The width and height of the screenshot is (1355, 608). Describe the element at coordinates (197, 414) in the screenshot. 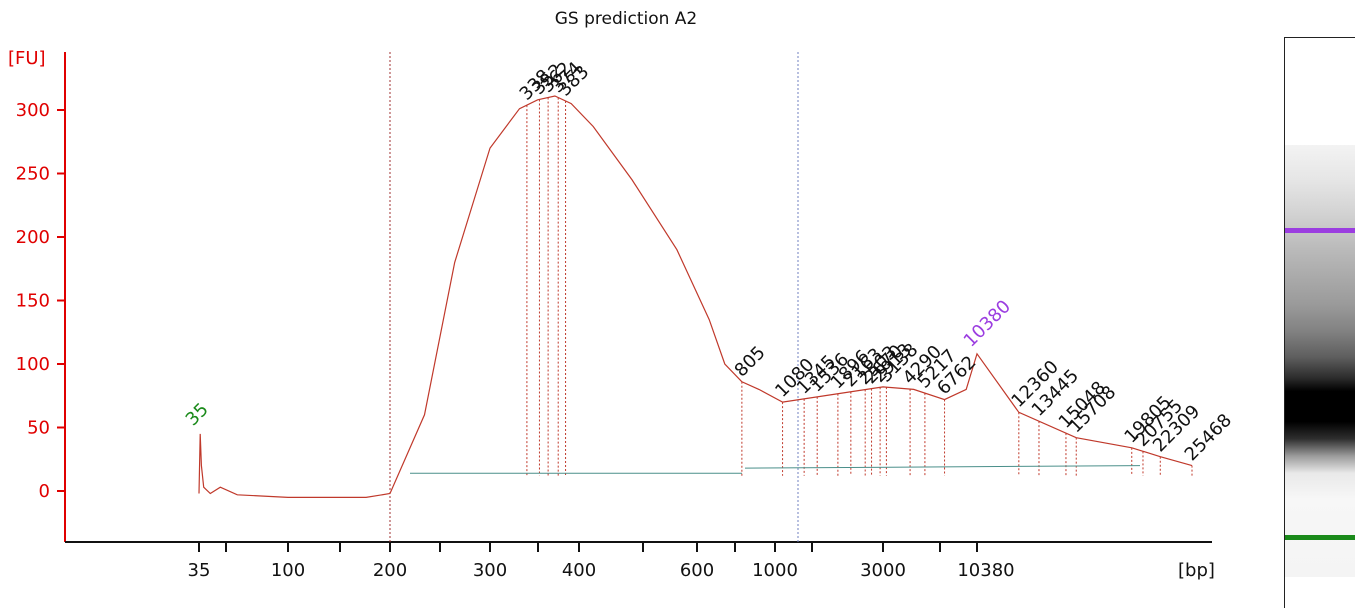

I see `lower-marker-label: 35` at that location.